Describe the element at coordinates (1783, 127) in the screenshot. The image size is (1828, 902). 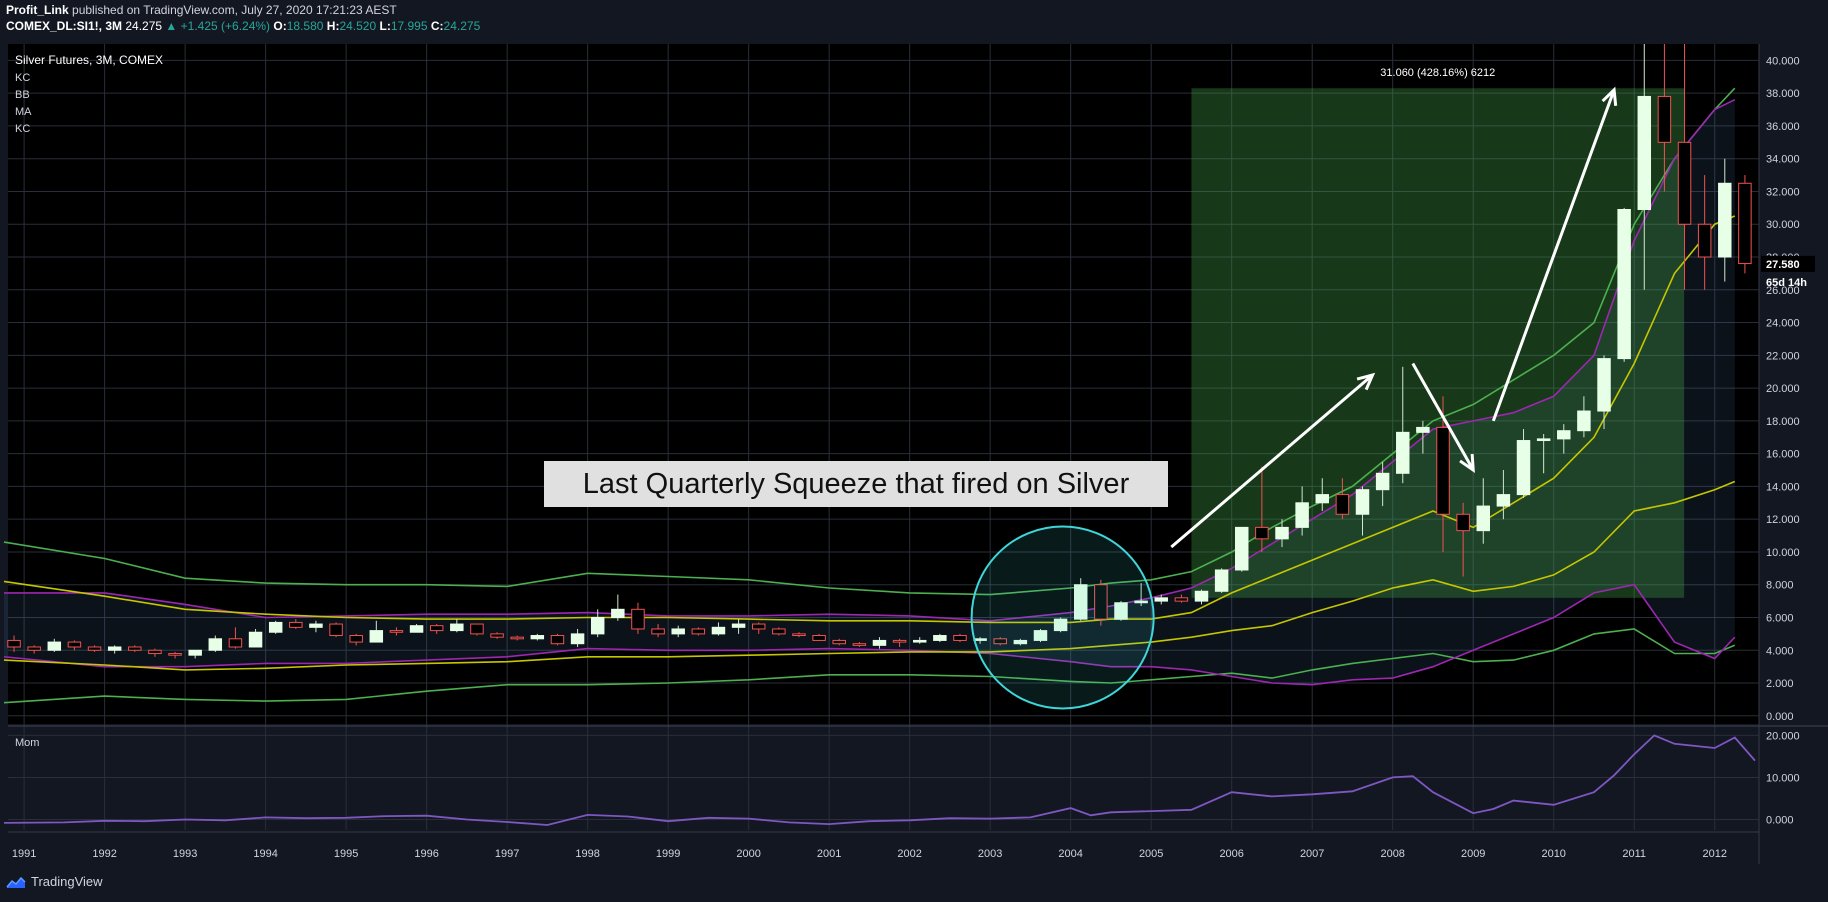
I see `price-tick-label: 36.000` at that location.